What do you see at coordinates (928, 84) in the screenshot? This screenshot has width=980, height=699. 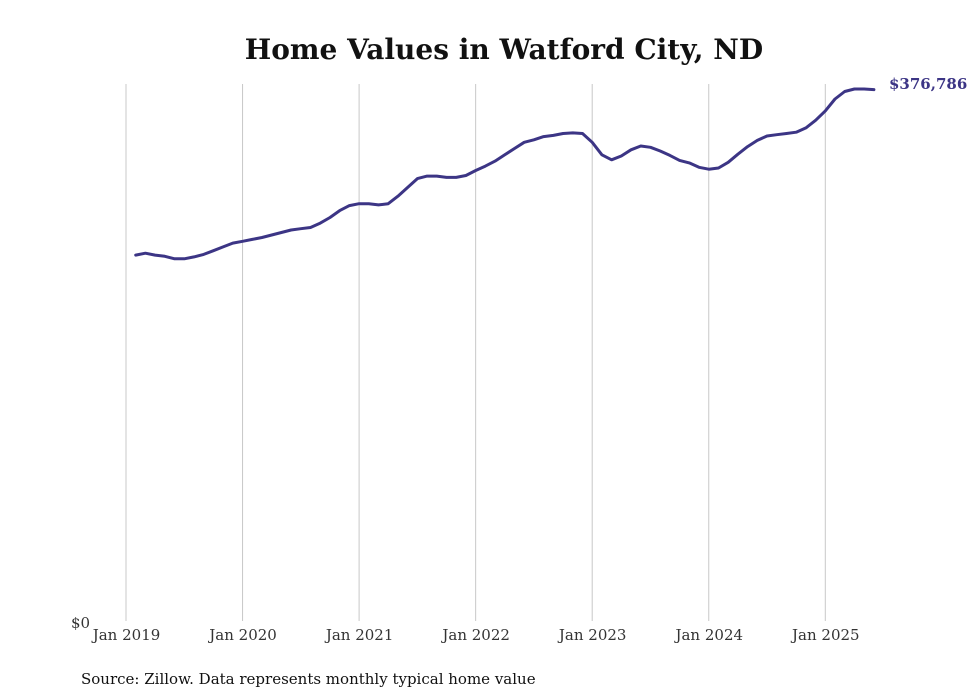 I see `end-value-label: $376,786` at bounding box center [928, 84].